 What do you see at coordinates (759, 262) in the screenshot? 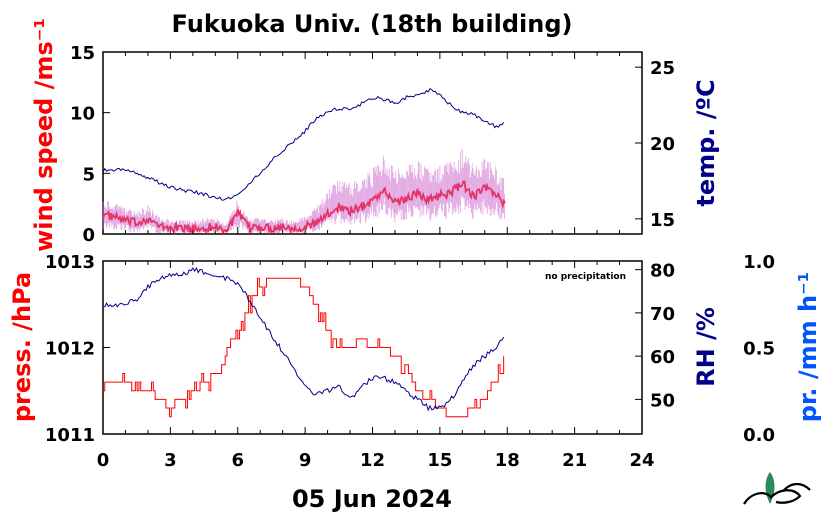
I see `precip-tick-label: 1.0` at bounding box center [759, 262].